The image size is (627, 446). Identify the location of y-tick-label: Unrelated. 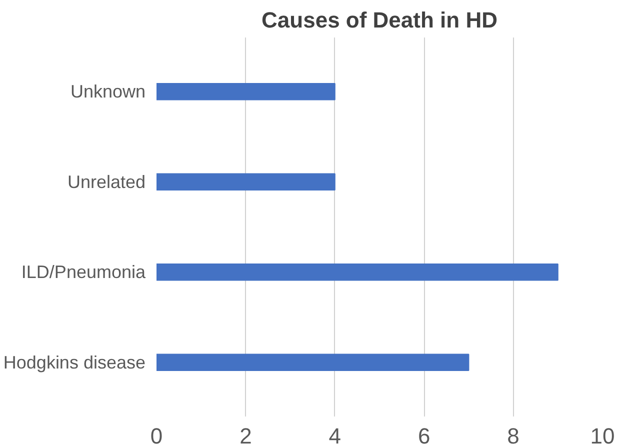
(106, 182).